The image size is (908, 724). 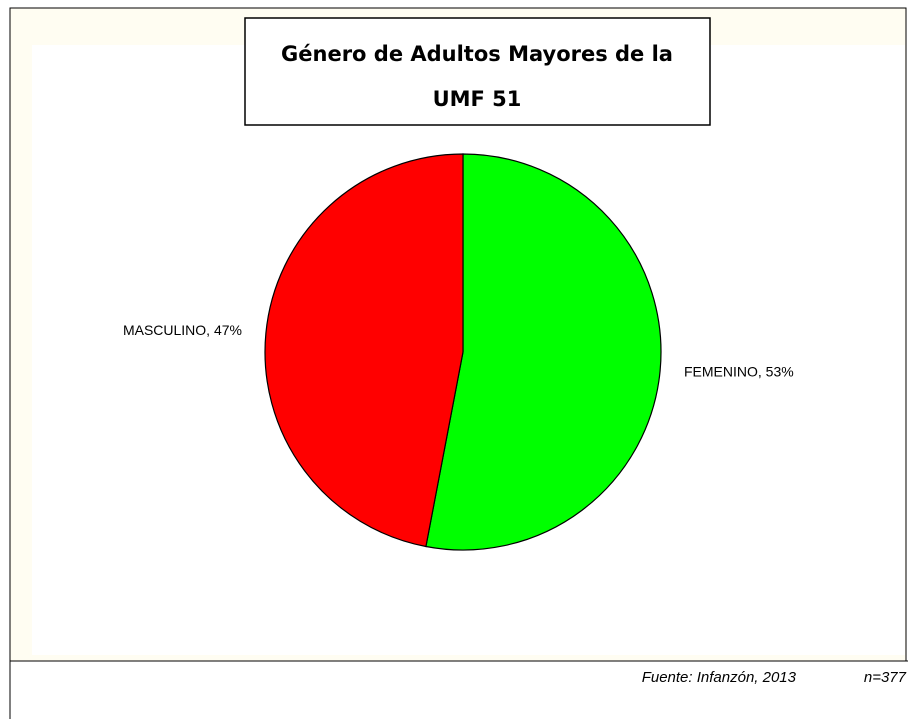 I want to click on chart-title: UMF 51, so click(x=477, y=99).